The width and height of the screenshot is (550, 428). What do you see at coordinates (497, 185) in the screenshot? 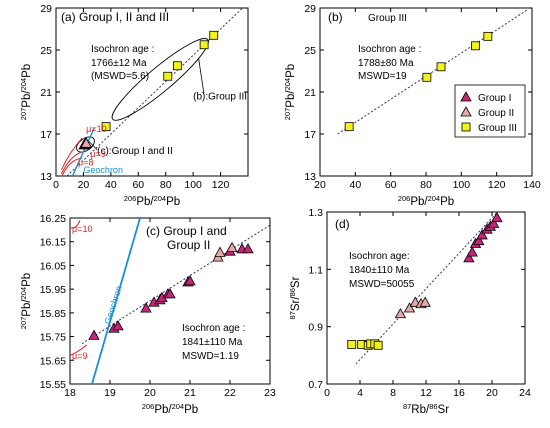
I see `x-tick-label: 120` at bounding box center [497, 185].